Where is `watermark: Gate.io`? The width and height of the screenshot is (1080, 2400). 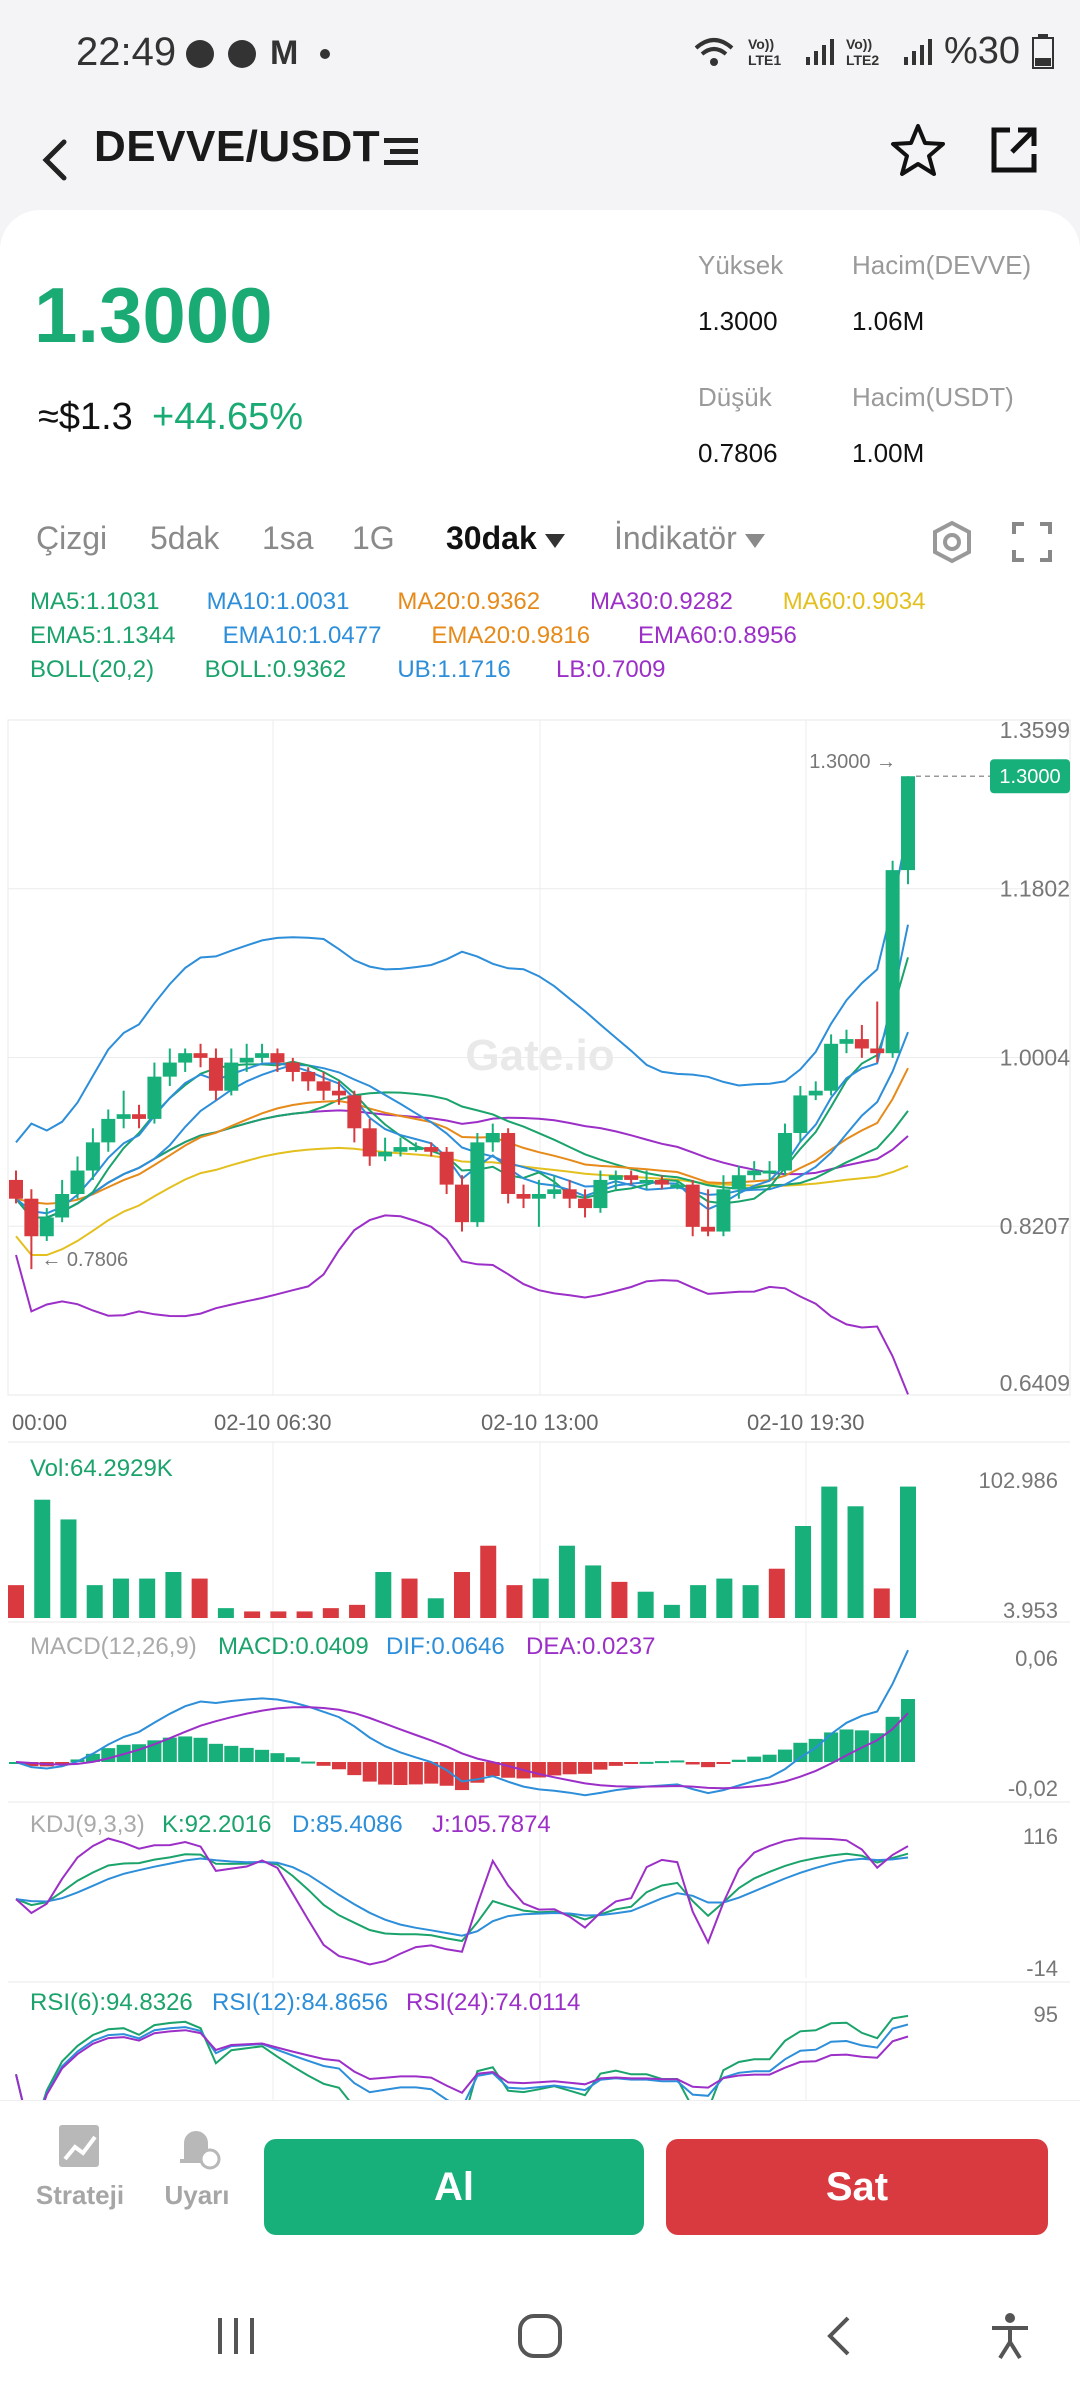
watermark: Gate.io is located at coordinates (539, 1055).